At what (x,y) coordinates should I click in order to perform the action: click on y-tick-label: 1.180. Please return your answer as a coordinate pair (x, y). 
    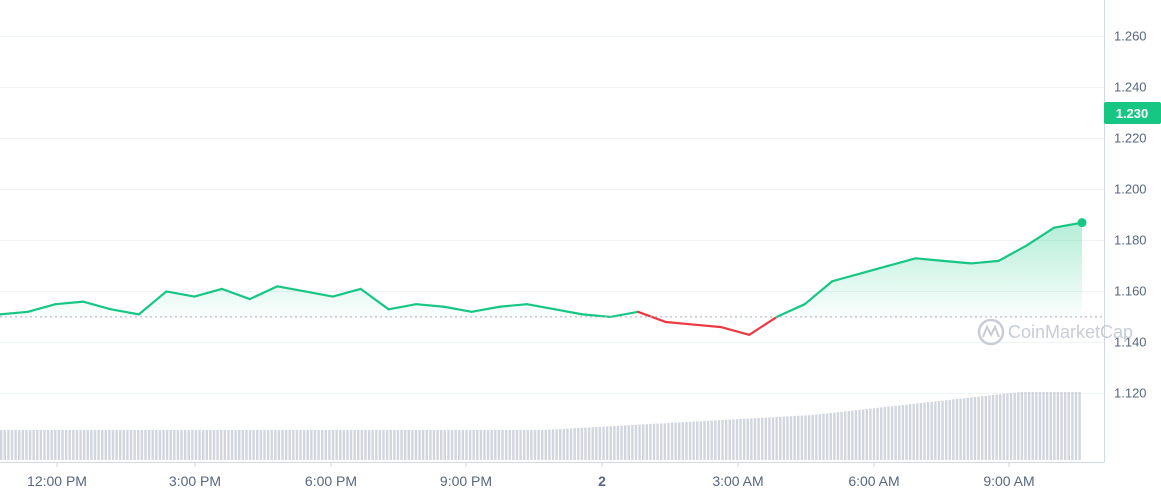
    Looking at the image, I should click on (1130, 239).